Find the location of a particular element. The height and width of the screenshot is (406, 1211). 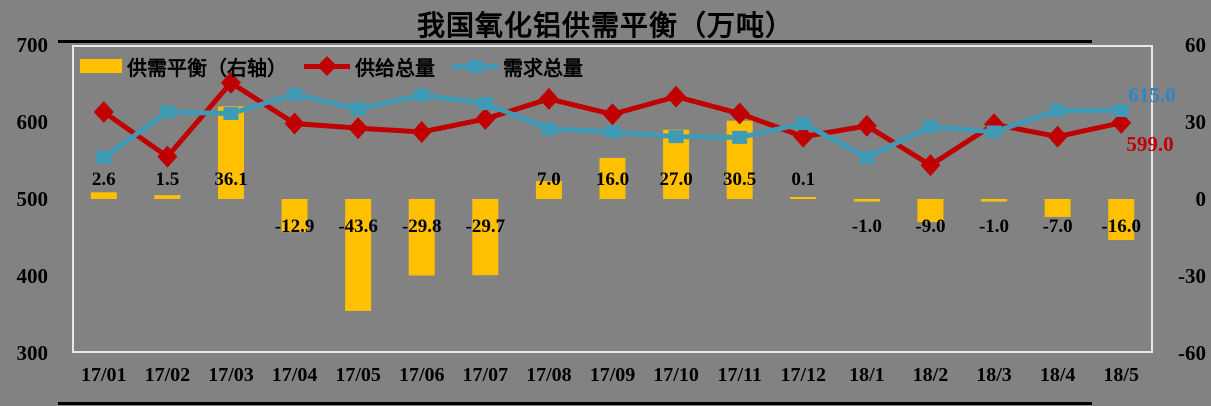

bar-value-label: -9.0 is located at coordinates (930, 226).